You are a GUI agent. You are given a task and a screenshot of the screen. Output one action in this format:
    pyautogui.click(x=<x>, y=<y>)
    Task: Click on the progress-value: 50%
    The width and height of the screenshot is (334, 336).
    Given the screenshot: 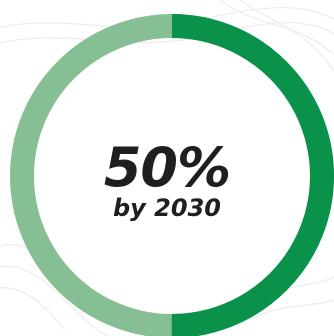 What is the action you would take?
    pyautogui.click(x=167, y=167)
    